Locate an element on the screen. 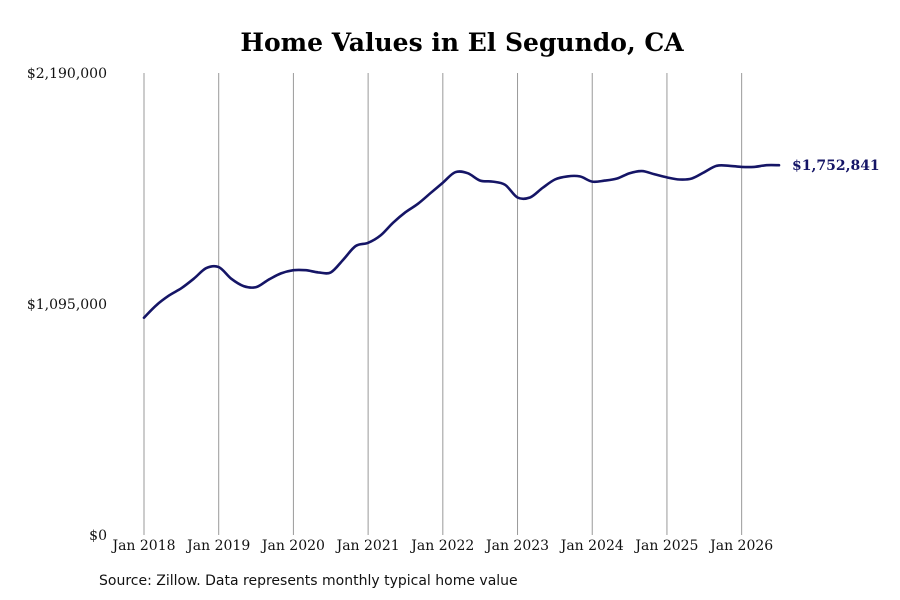 This screenshot has width=900, height=600. y-tick-label: $2,190,000 is located at coordinates (67, 74).